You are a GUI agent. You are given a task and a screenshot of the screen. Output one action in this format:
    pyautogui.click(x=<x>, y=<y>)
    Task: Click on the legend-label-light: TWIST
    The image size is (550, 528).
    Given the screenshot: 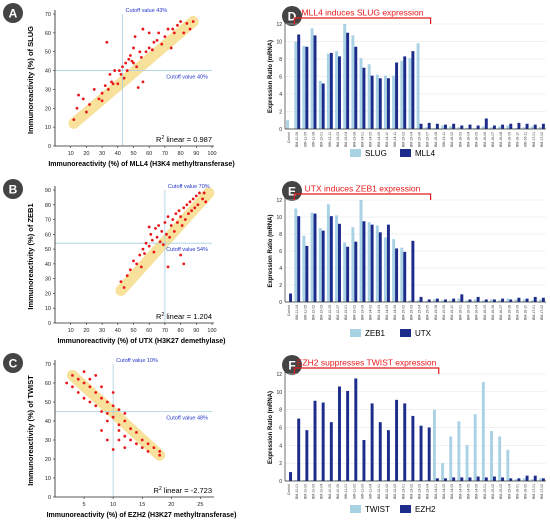 What is the action you would take?
    pyautogui.click(x=377, y=509)
    